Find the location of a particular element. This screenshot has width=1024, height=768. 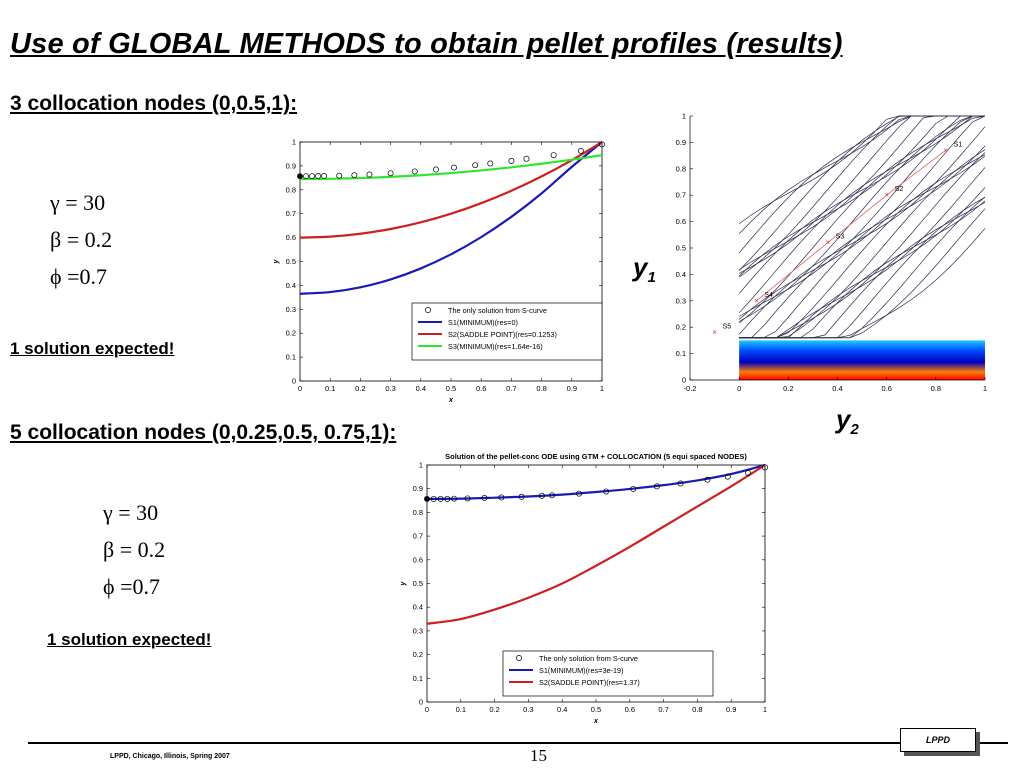

solution-point-label: S3 is located at coordinates (840, 237).